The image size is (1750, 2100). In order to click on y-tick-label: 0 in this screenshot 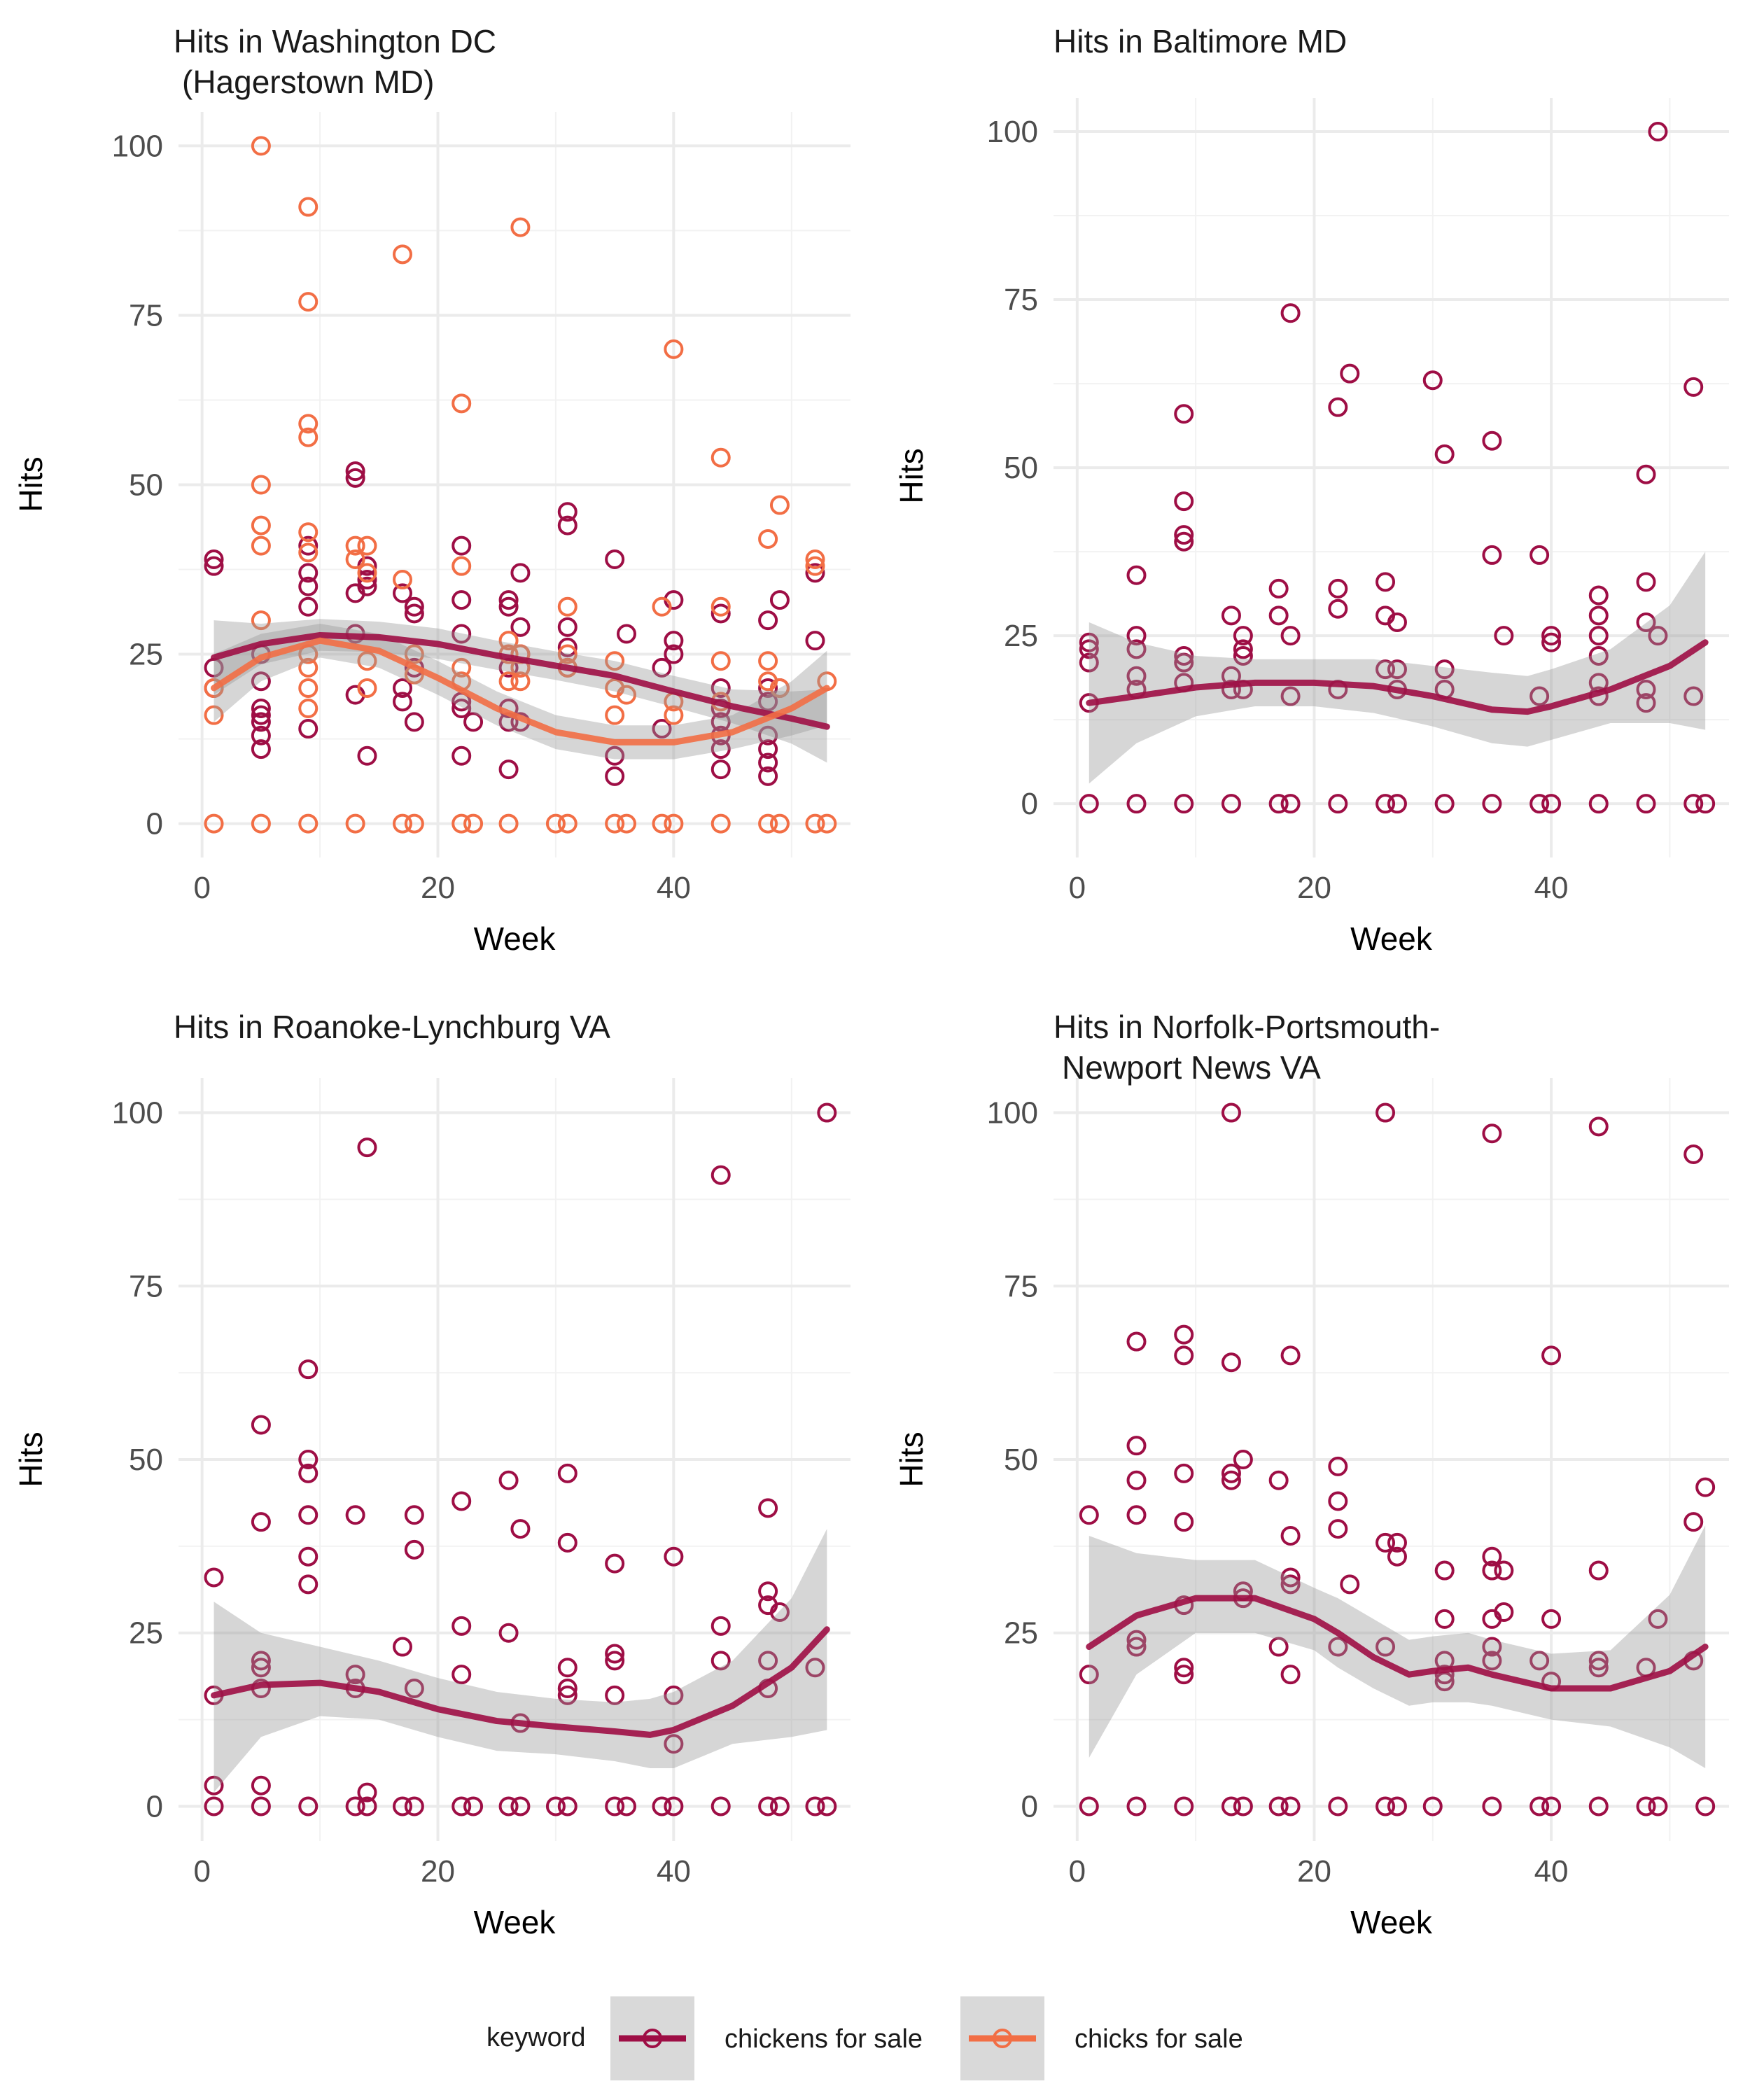, I will do `click(154, 824)`.